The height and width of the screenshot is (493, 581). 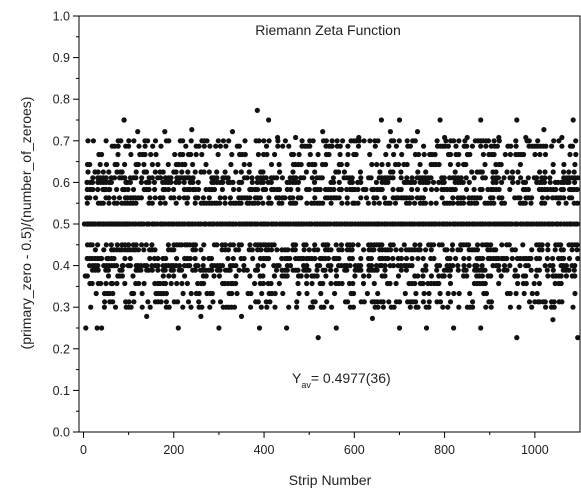 What do you see at coordinates (61, 183) in the screenshot?
I see `y-tick-label: 0.6` at bounding box center [61, 183].